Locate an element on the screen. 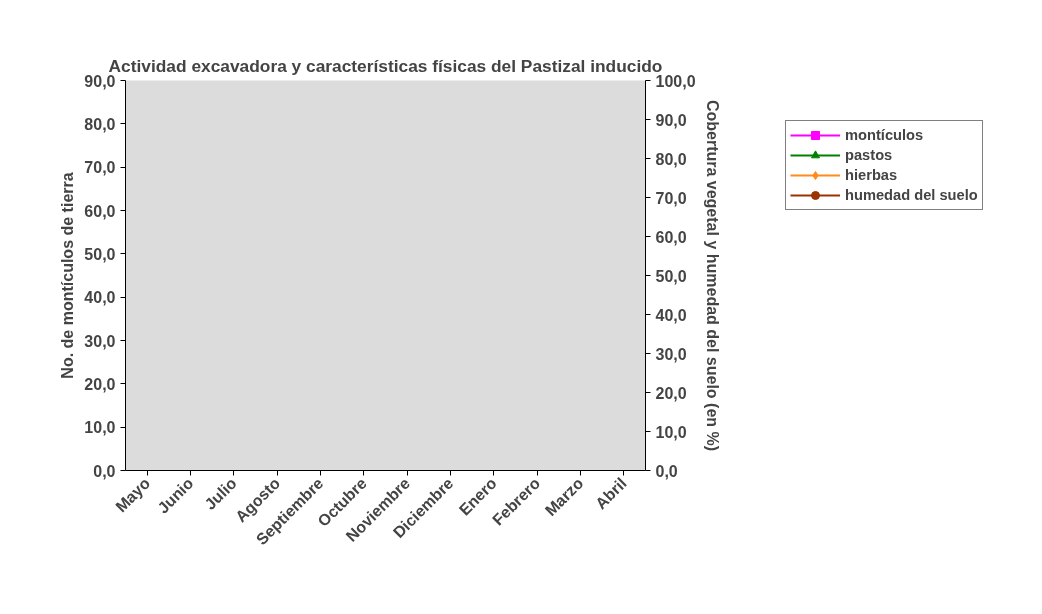 The width and height of the screenshot is (1042, 614). y2-tick-label: 0,0 is located at coordinates (666, 471).